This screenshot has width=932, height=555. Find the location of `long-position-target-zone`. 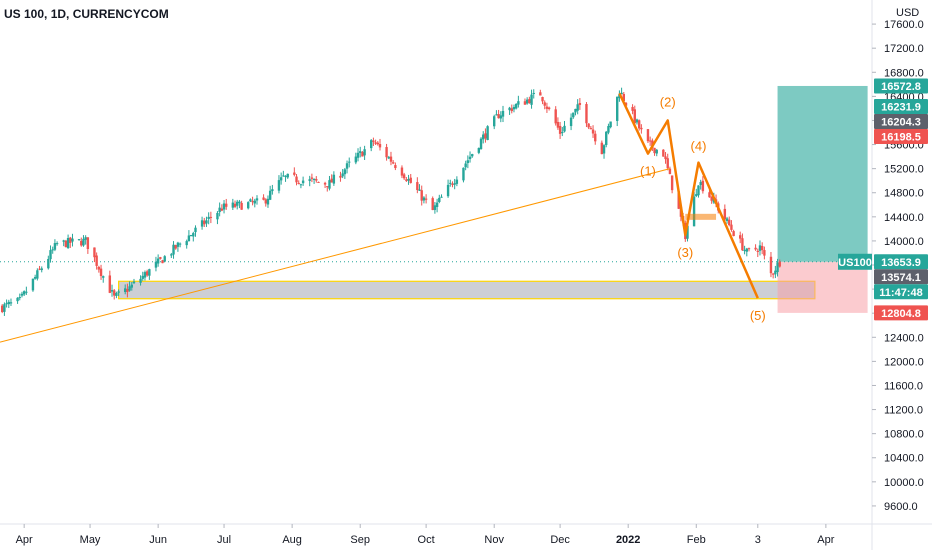

long-position-target-zone is located at coordinates (822, 173).